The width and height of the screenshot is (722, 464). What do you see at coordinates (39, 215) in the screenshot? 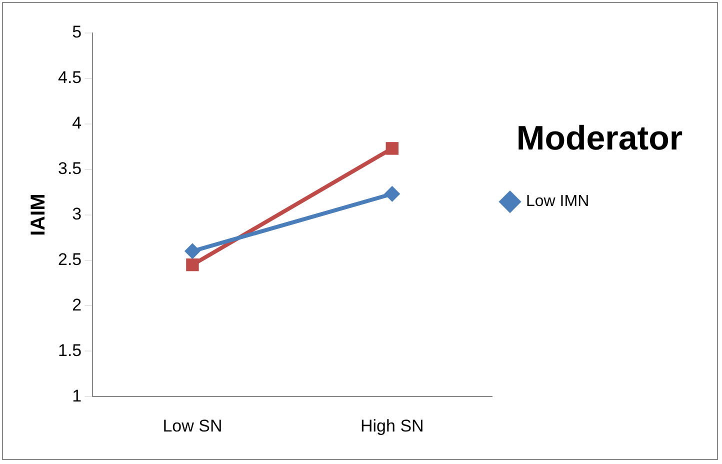
I see `y-axis-title: IAIM` at bounding box center [39, 215].